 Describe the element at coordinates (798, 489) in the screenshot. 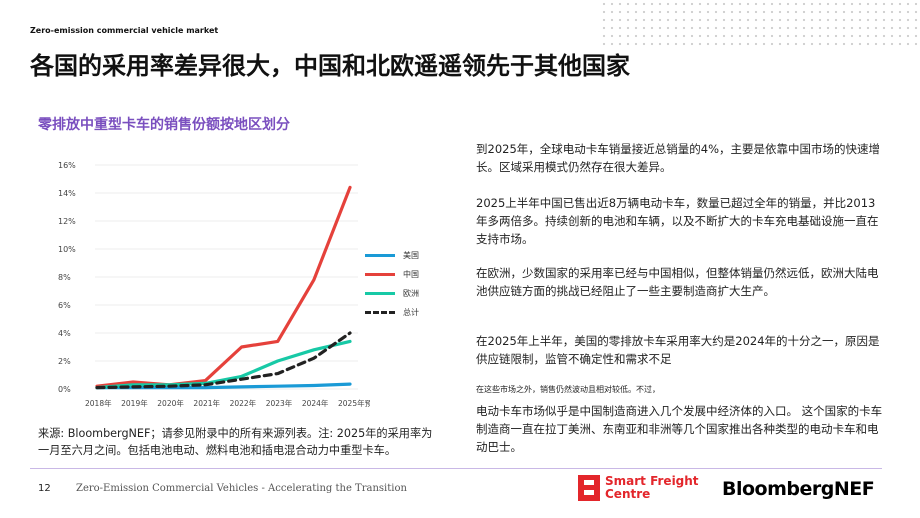

I see `bloombergnef-logo: BloombergNEF` at that location.